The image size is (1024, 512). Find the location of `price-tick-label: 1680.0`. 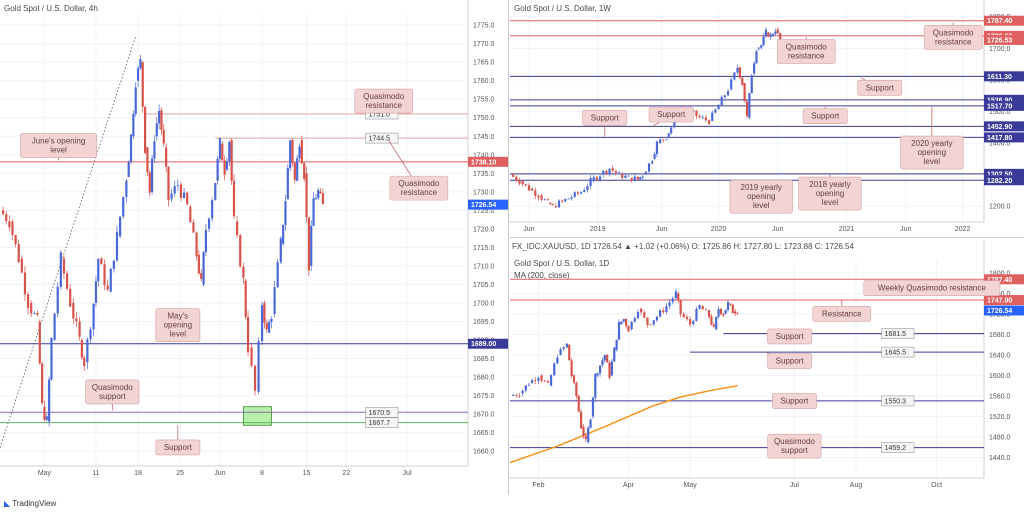

price-tick-label: 1680.0 is located at coordinates (1000, 335).